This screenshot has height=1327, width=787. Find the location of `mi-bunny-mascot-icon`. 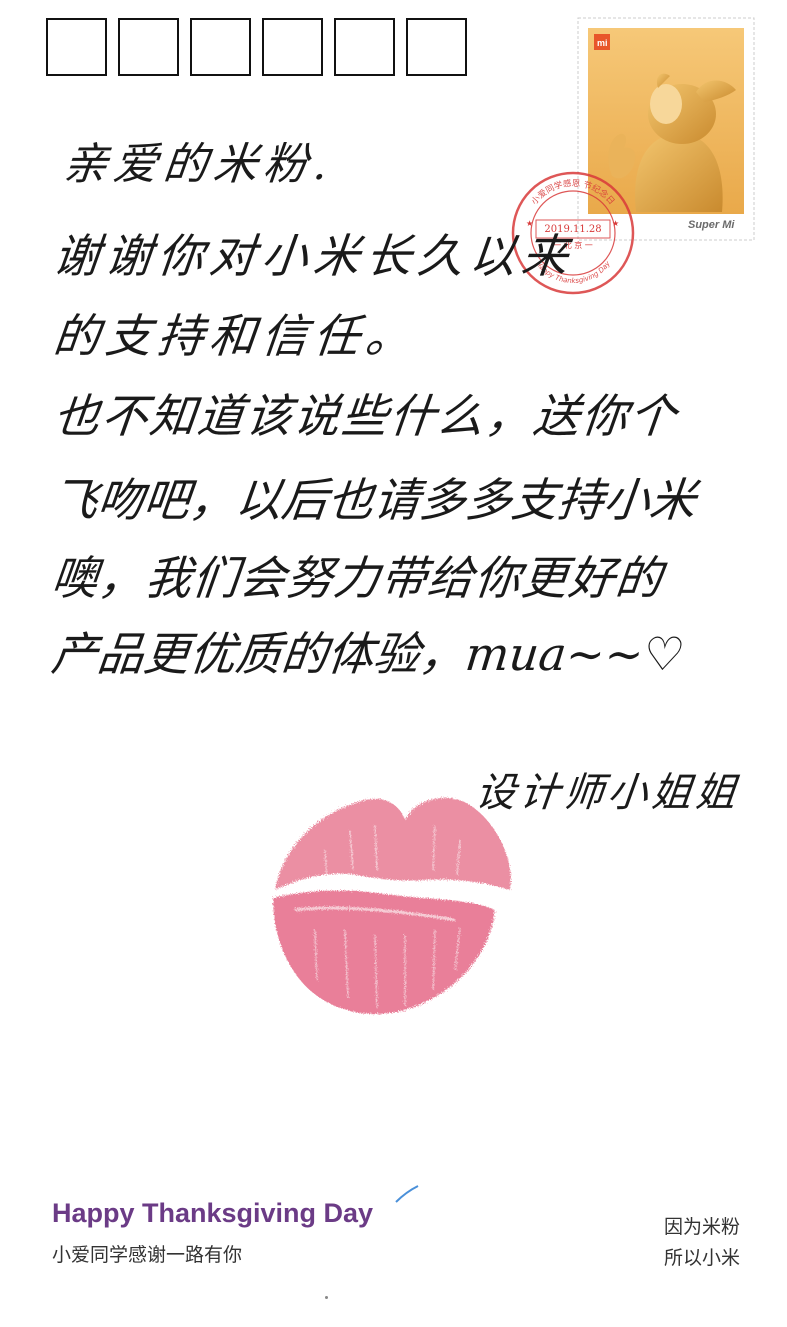

mi-bunny-mascot-icon is located at coordinates (672, 142).